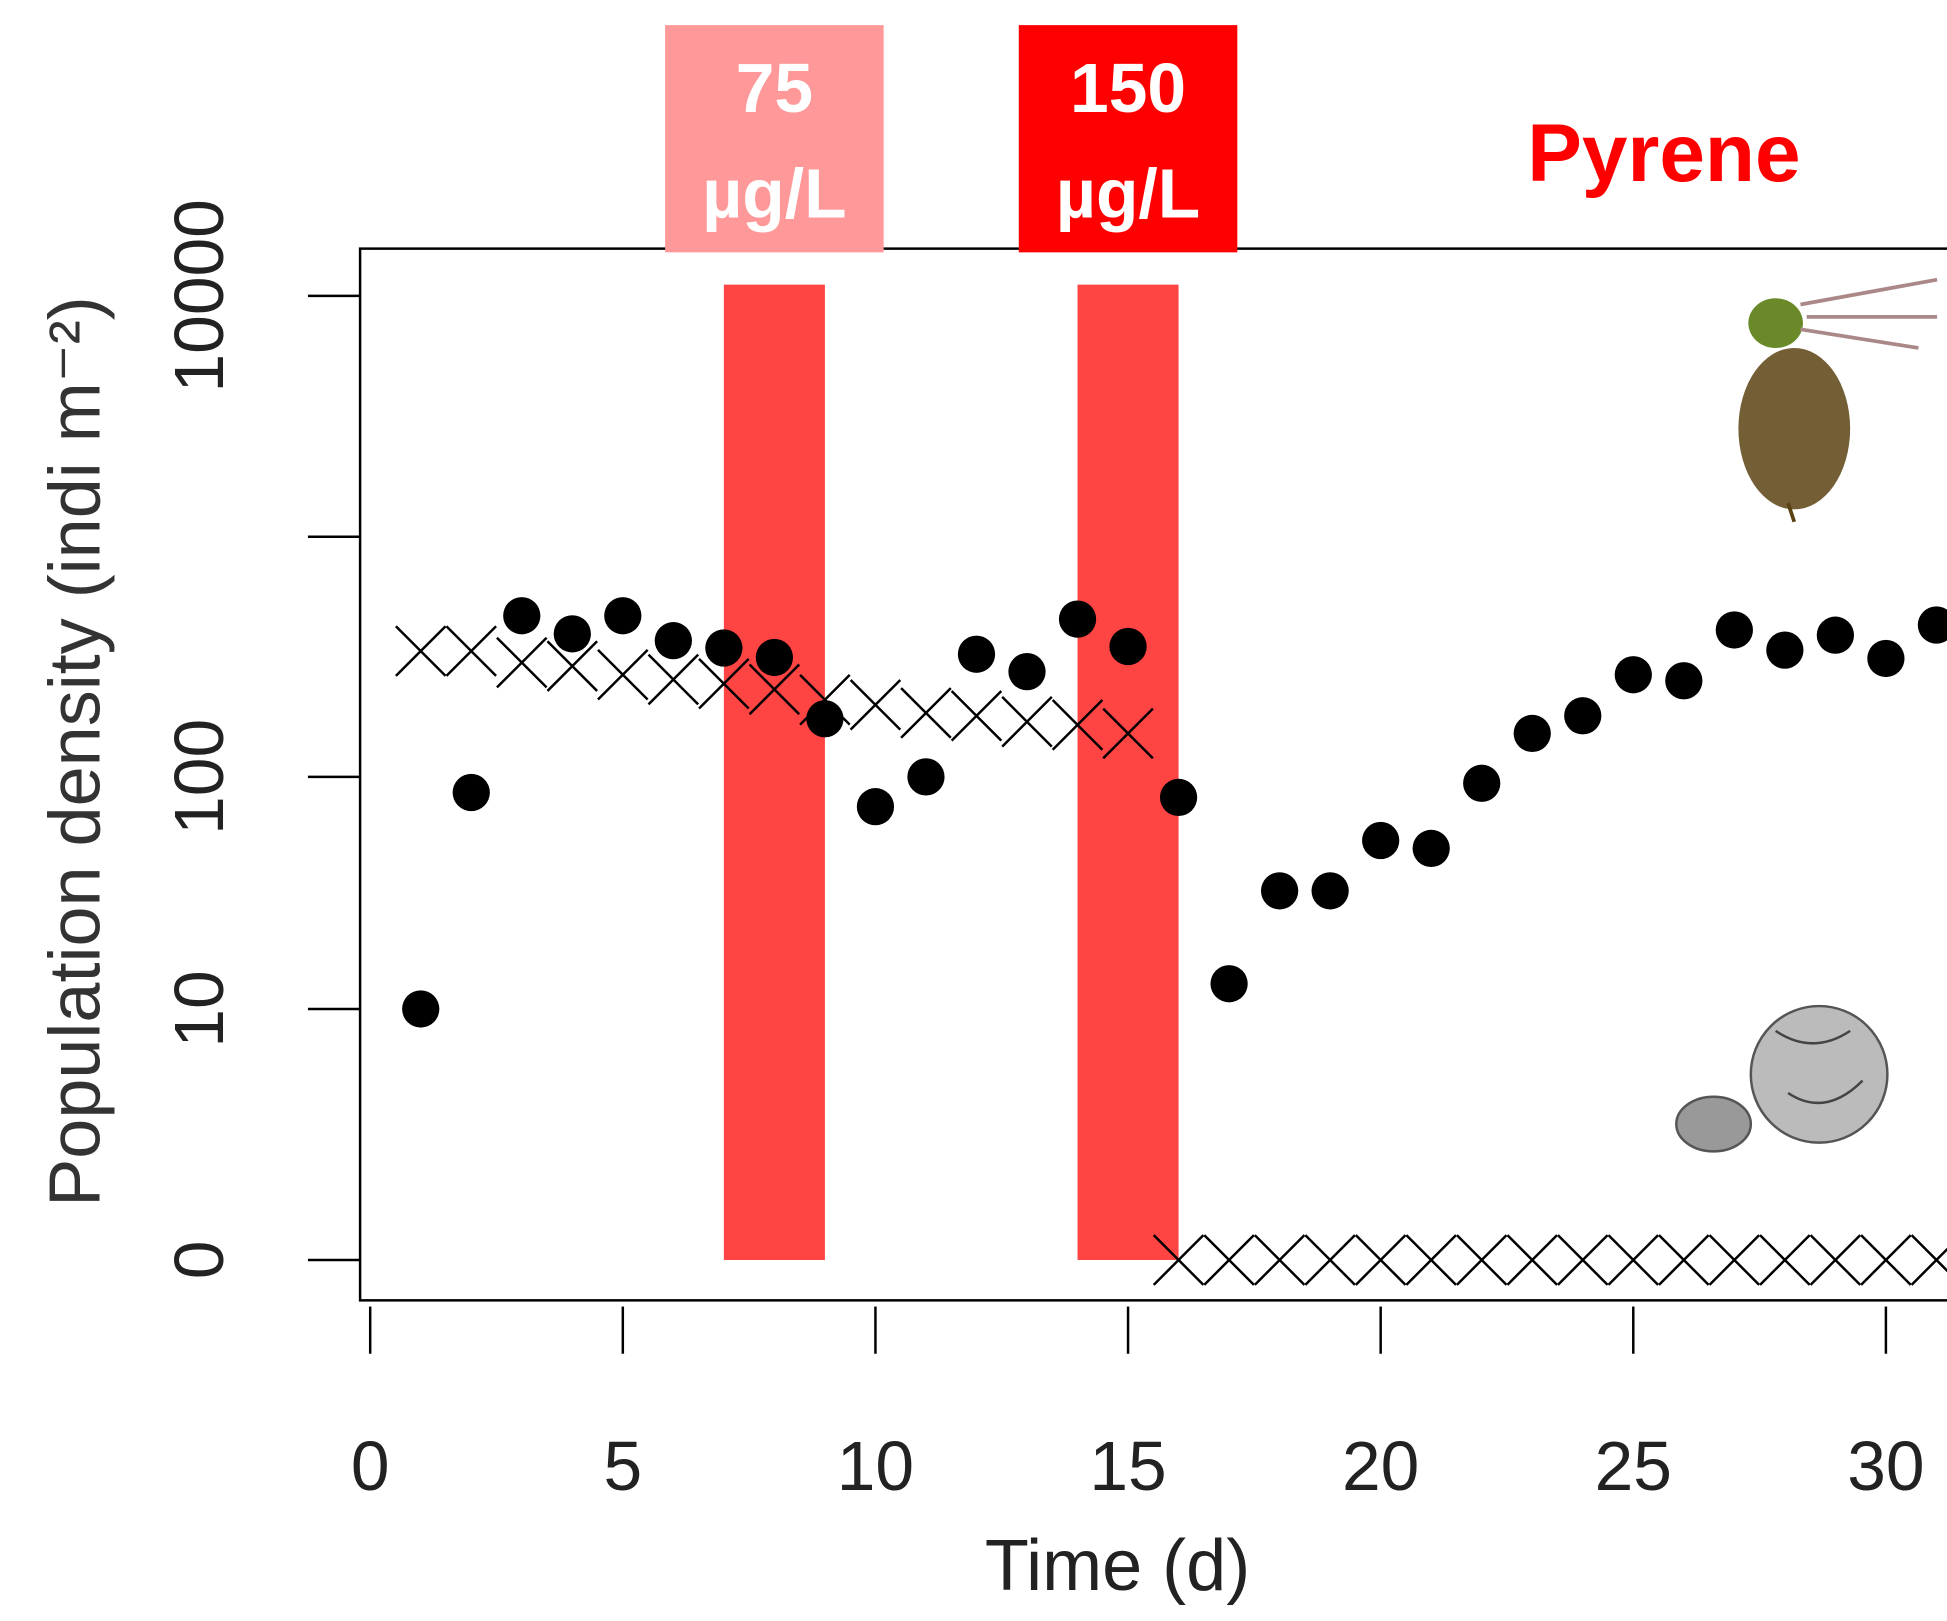 The width and height of the screenshot is (1947, 1621). Describe the element at coordinates (1838, 400) in the screenshot. I see `daphnia-image` at that location.